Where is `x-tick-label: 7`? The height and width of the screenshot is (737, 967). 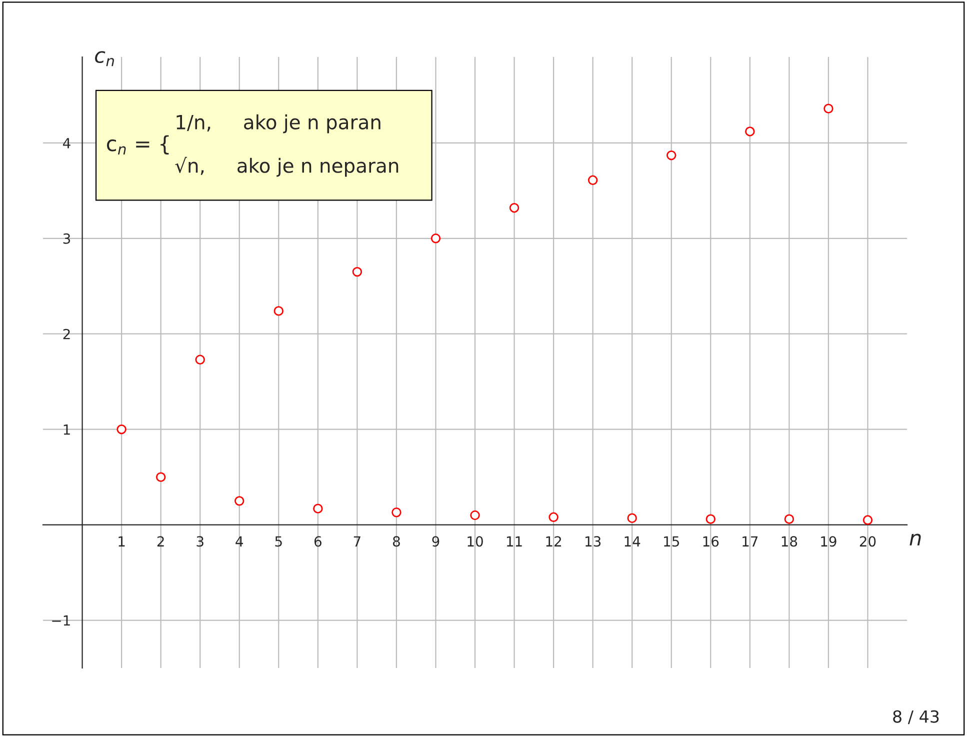
x-tick-label: 7 is located at coordinates (357, 541).